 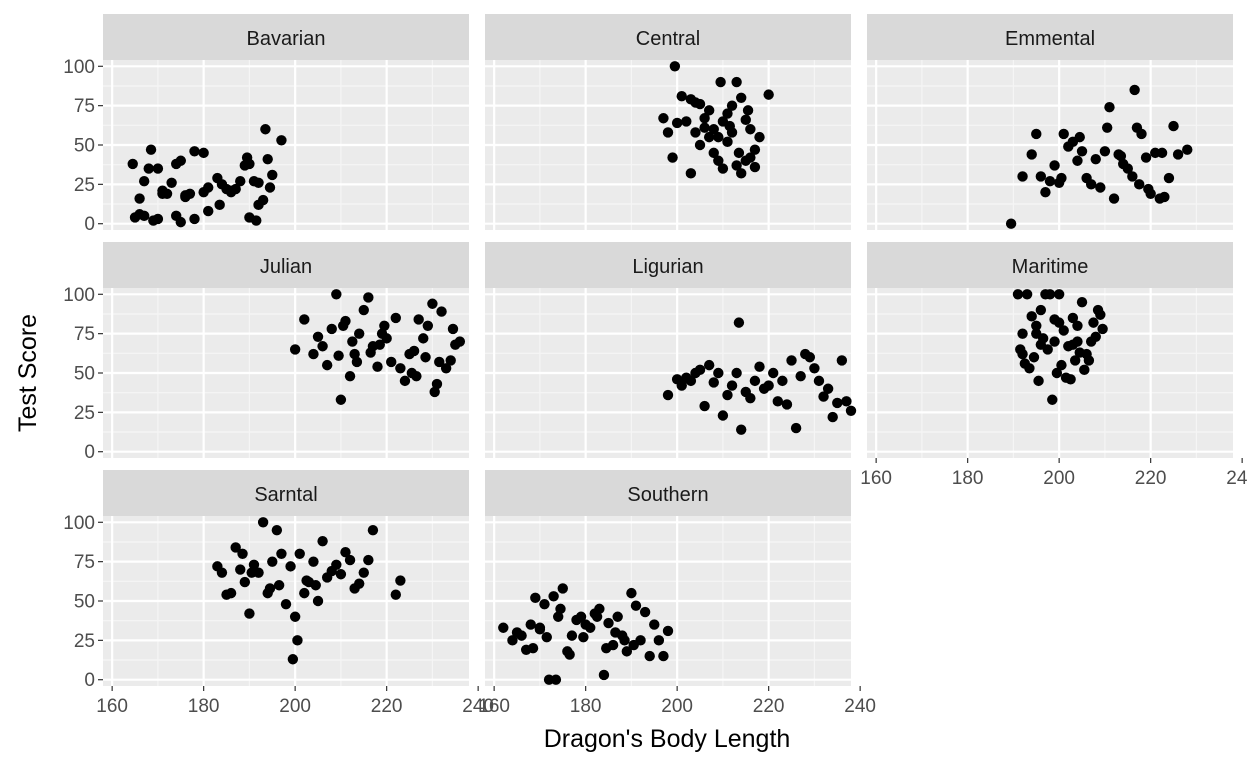 What do you see at coordinates (286, 39) in the screenshot?
I see `facet-strip-label: Bavarian` at bounding box center [286, 39].